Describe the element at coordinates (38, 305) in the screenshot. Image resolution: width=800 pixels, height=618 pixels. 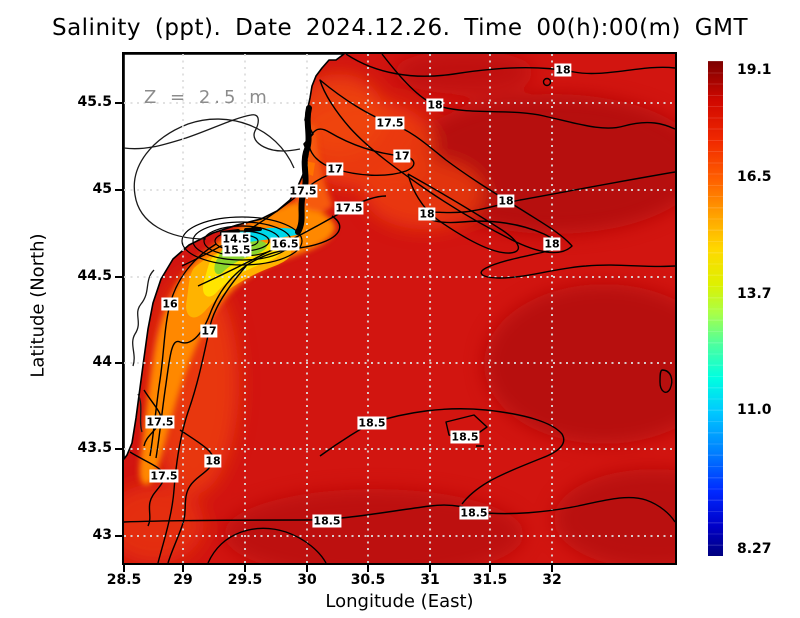
I see `y-axis-title: Latitude (North)` at that location.